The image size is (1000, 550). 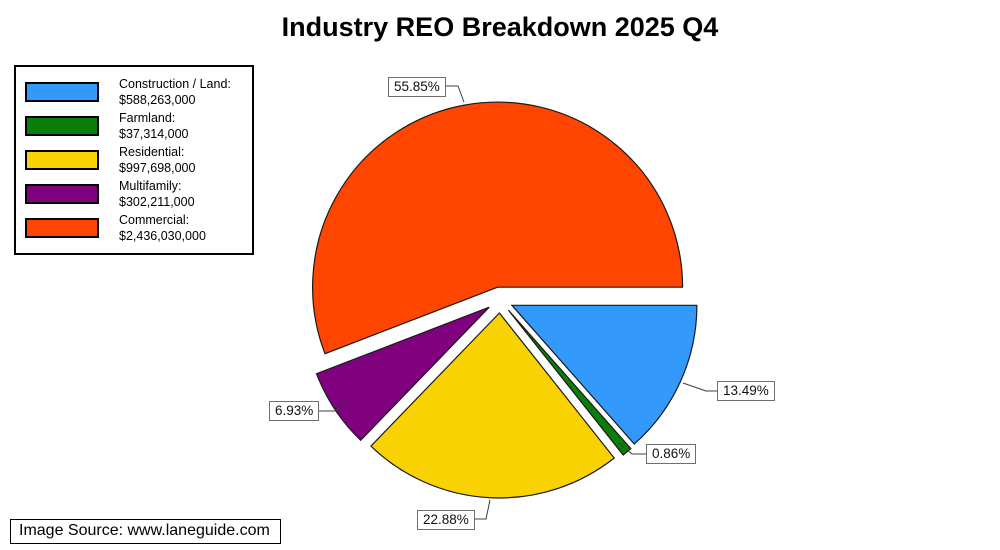 I want to click on percent-callout-residential: 22.88%, so click(x=446, y=520).